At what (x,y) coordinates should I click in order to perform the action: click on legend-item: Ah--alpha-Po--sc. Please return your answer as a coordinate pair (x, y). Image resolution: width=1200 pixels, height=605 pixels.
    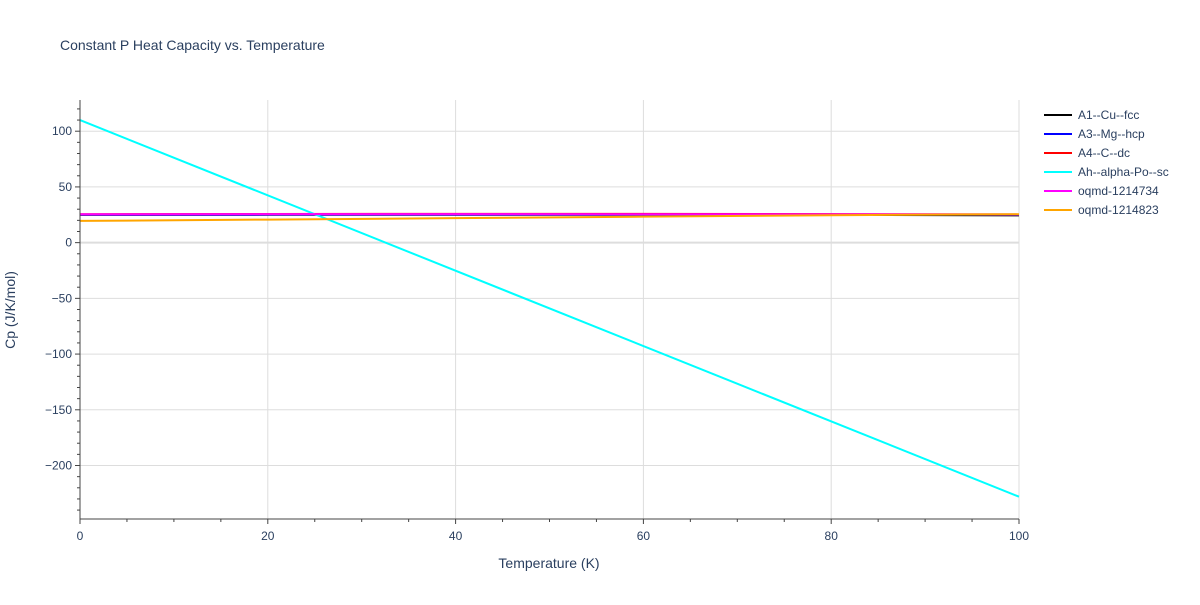
    Looking at the image, I should click on (1106, 172).